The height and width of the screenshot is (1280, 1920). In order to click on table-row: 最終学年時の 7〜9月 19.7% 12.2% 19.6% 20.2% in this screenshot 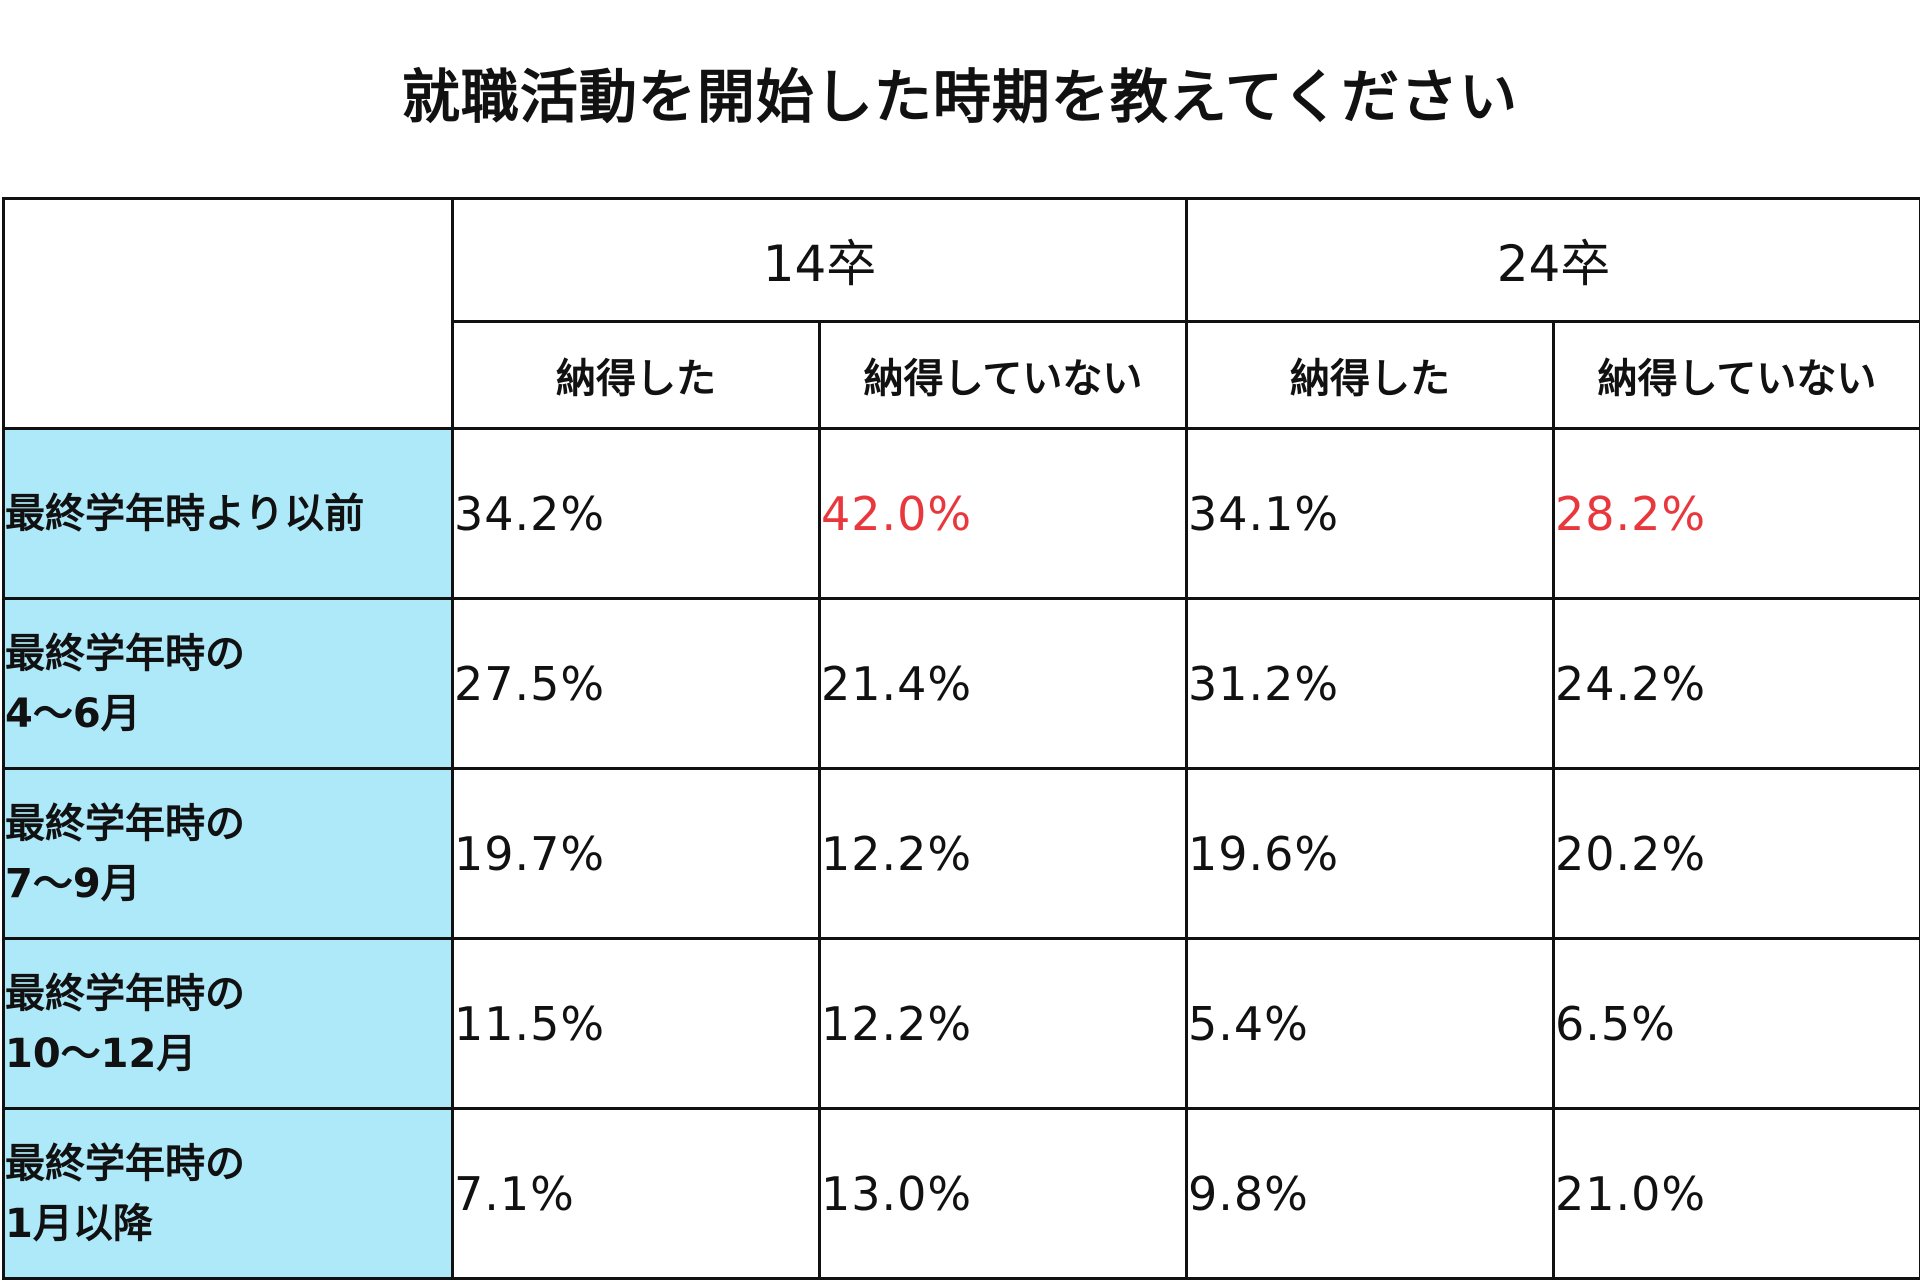, I will do `click(961, 853)`.